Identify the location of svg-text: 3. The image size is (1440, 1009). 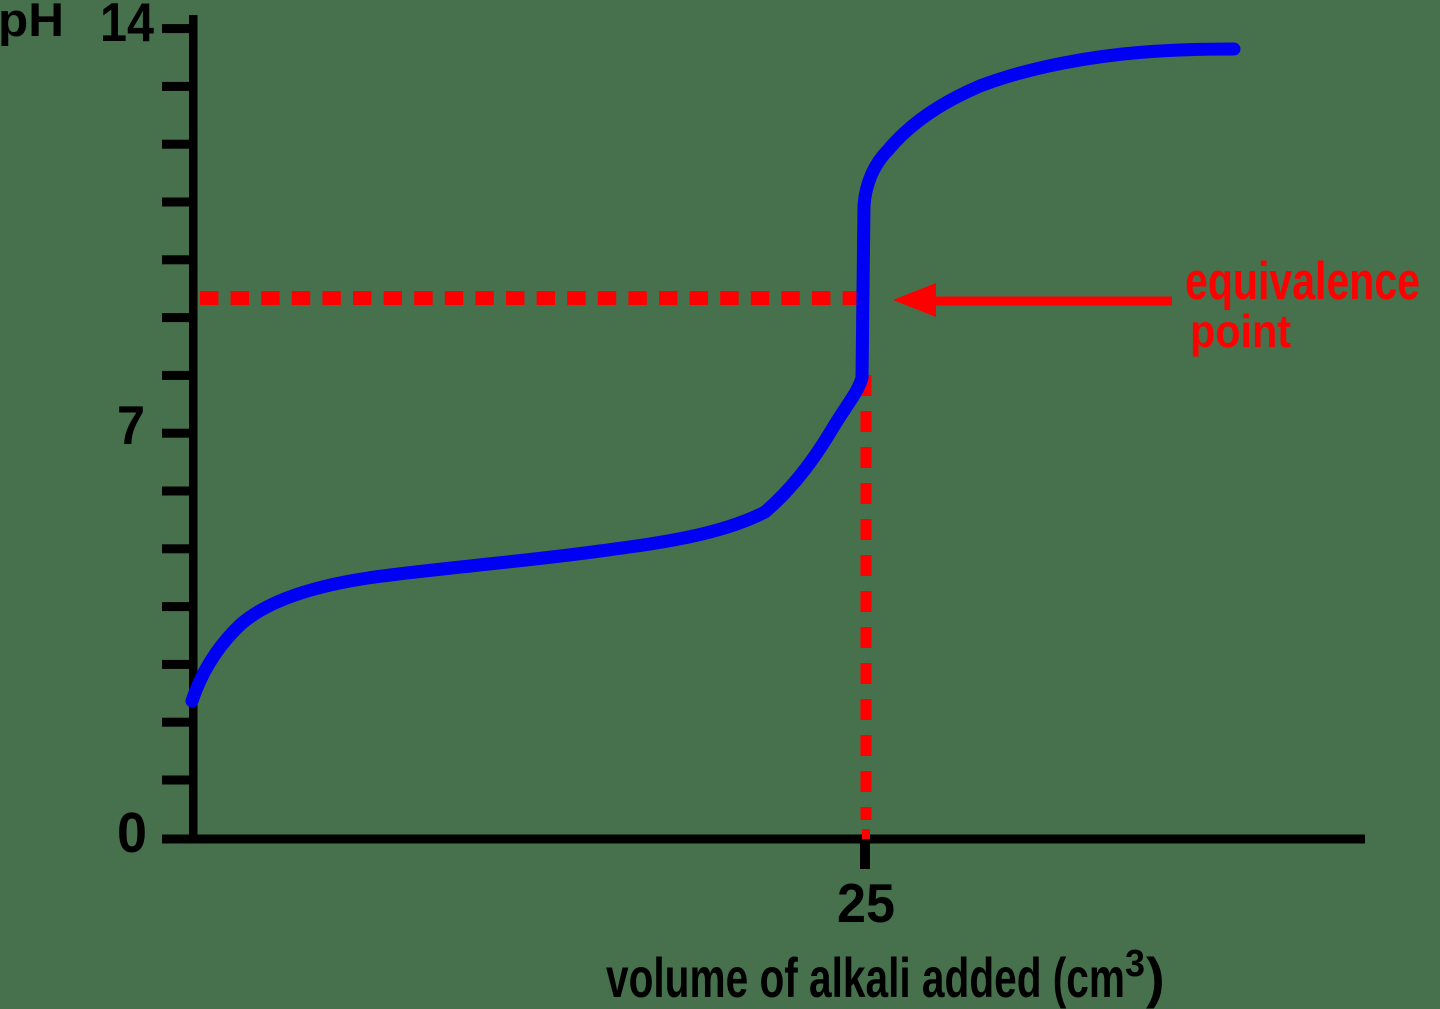
(1135, 964).